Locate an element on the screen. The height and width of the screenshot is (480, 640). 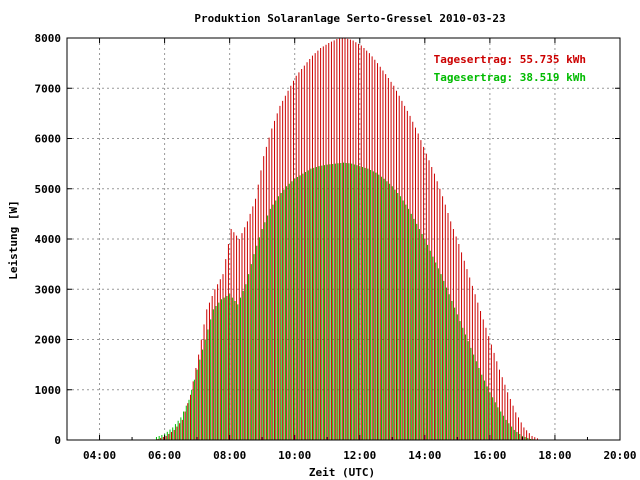
x-tick-label: 18:00 is located at coordinates (554, 455).